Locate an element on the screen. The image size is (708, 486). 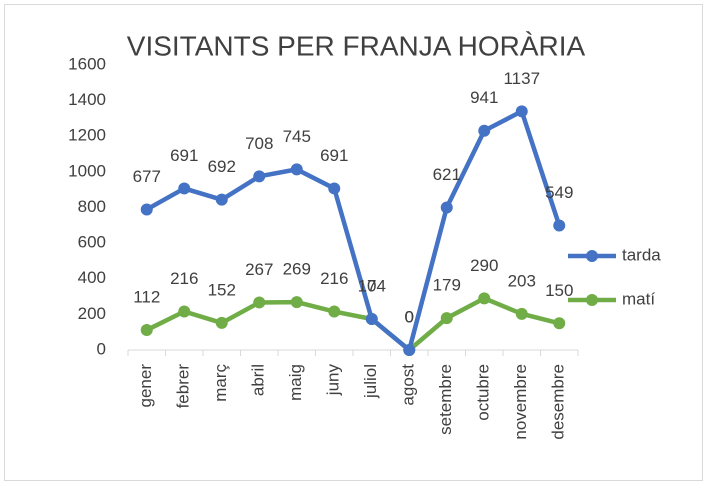
y-tick-label: 600 is located at coordinates (92, 242).